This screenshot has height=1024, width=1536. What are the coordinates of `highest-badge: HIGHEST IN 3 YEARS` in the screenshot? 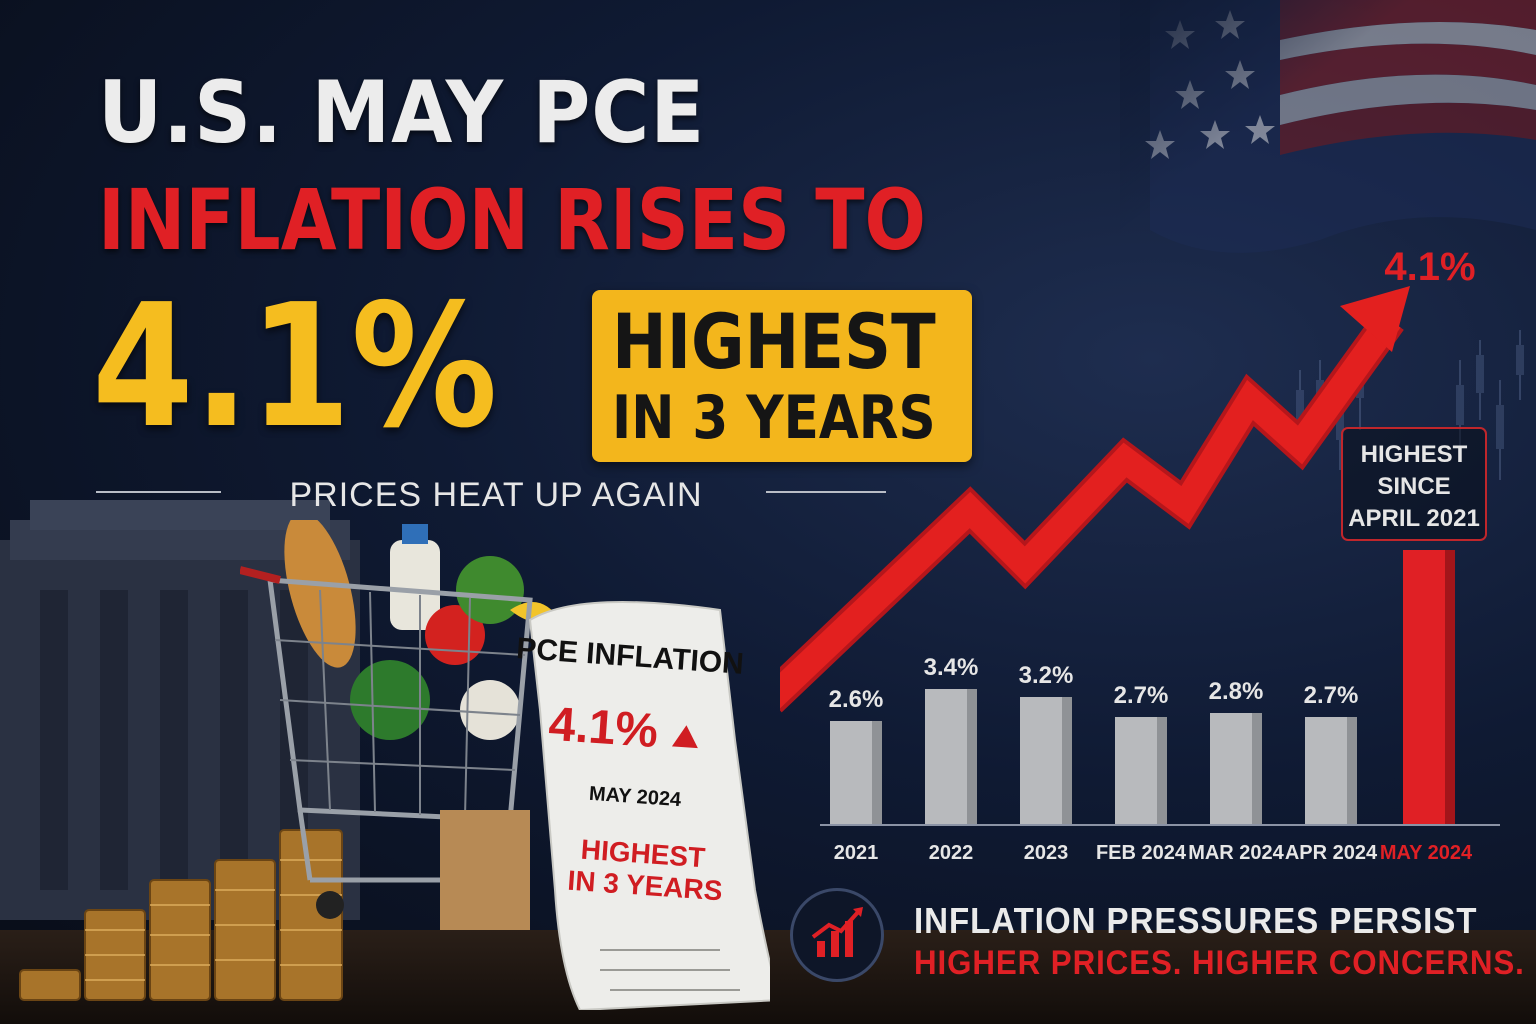 It's located at (782, 376).